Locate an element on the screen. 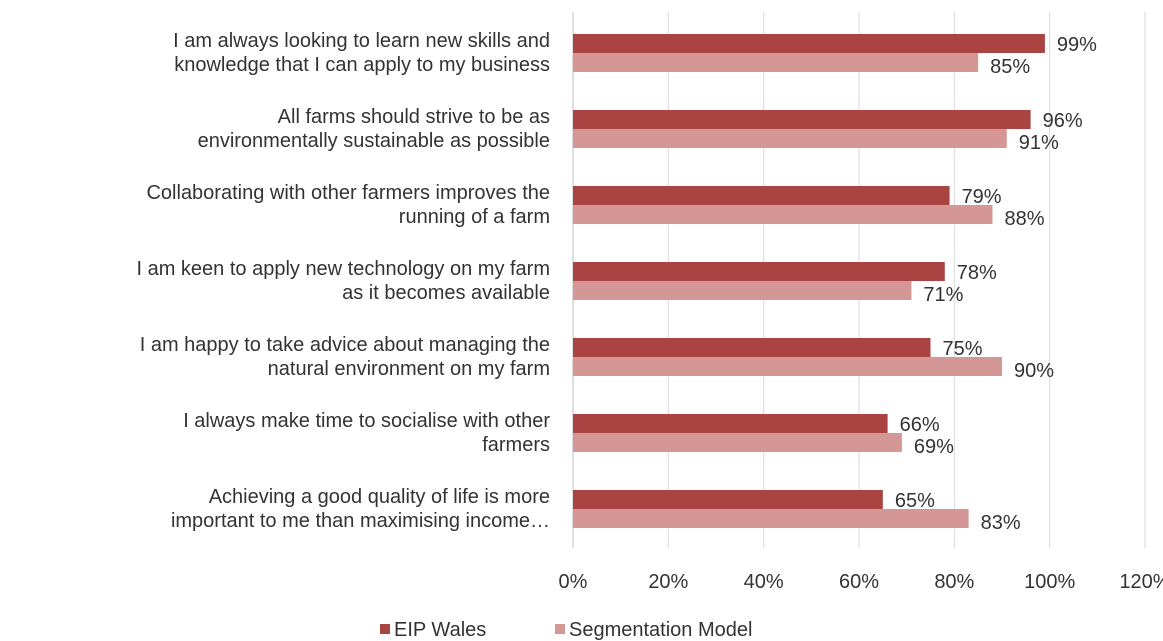 This screenshot has width=1163, height=641. data-label: 75% is located at coordinates (963, 349).